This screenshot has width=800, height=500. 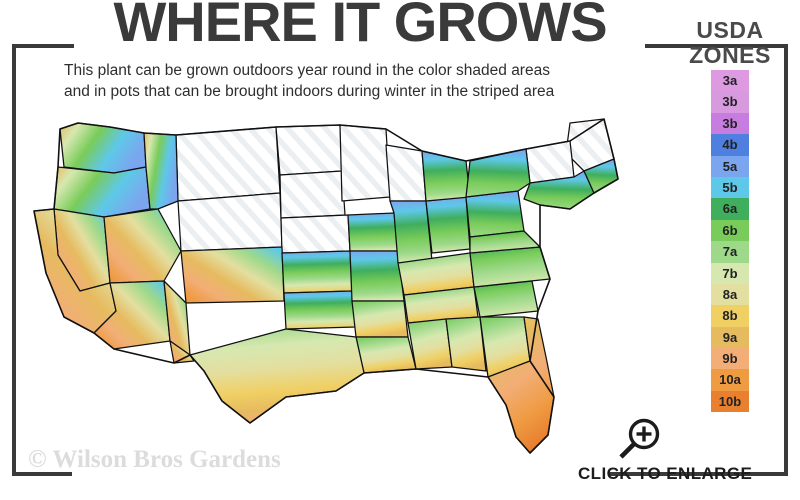 I want to click on striped-cold-region, so click(x=395, y=186).